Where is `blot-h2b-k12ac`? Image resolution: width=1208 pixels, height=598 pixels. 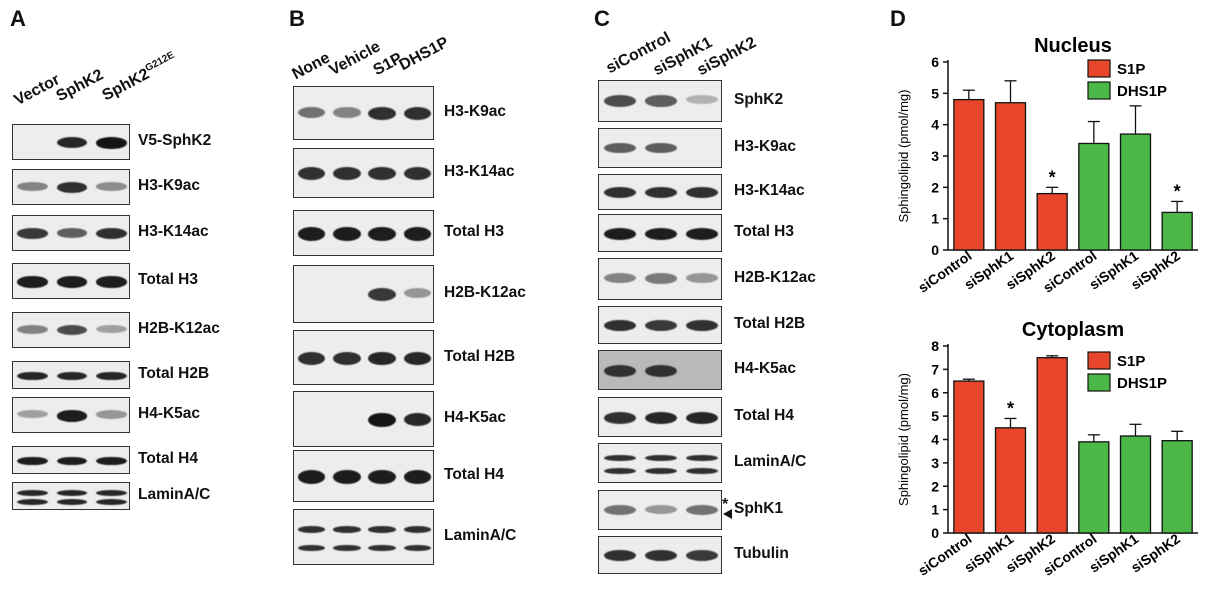
blot-h2b-k12ac is located at coordinates (363, 294).